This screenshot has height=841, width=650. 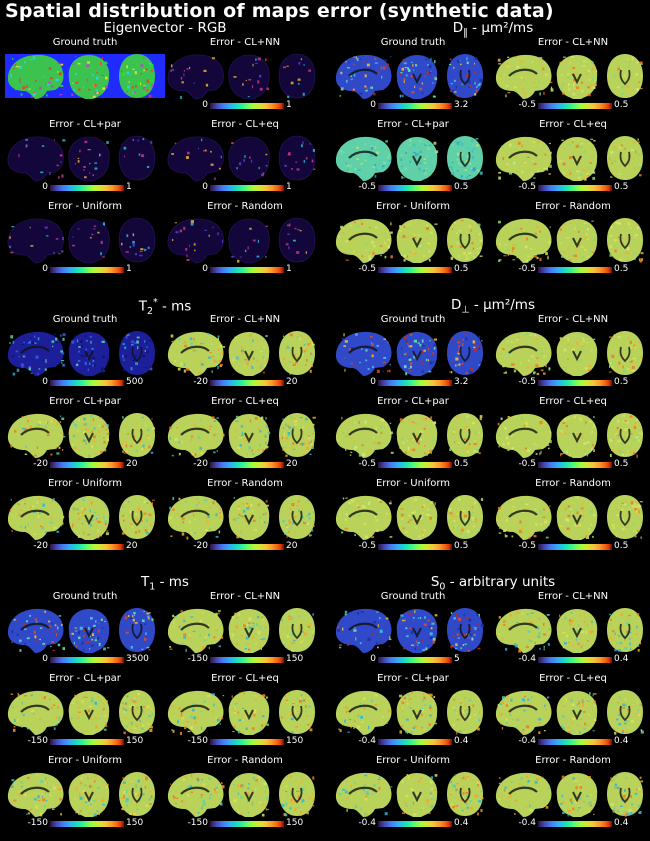 What do you see at coordinates (245, 78) in the screenshot?
I see `panel-eigvec-error-cl-nn: Error - CL+NN 0 1` at bounding box center [245, 78].